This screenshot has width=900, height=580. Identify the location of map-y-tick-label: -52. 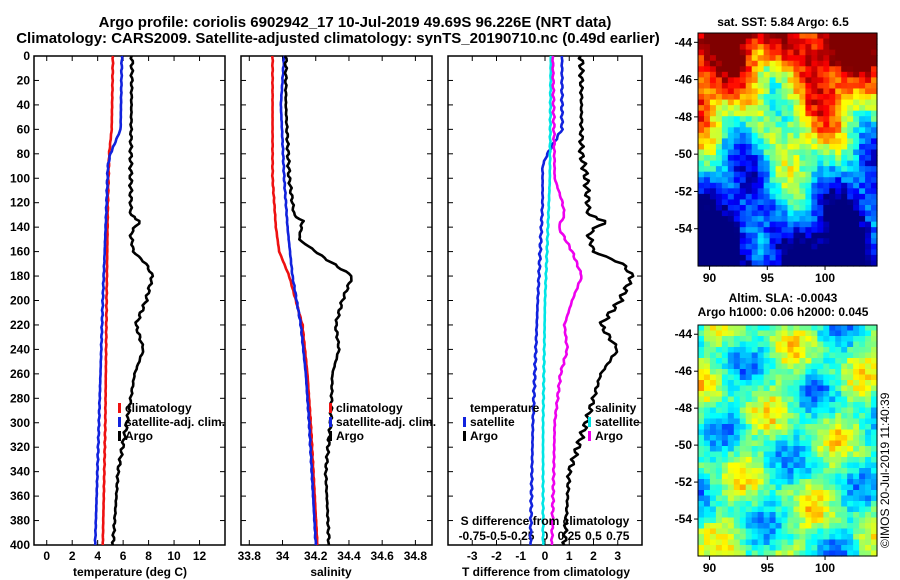
(684, 191).